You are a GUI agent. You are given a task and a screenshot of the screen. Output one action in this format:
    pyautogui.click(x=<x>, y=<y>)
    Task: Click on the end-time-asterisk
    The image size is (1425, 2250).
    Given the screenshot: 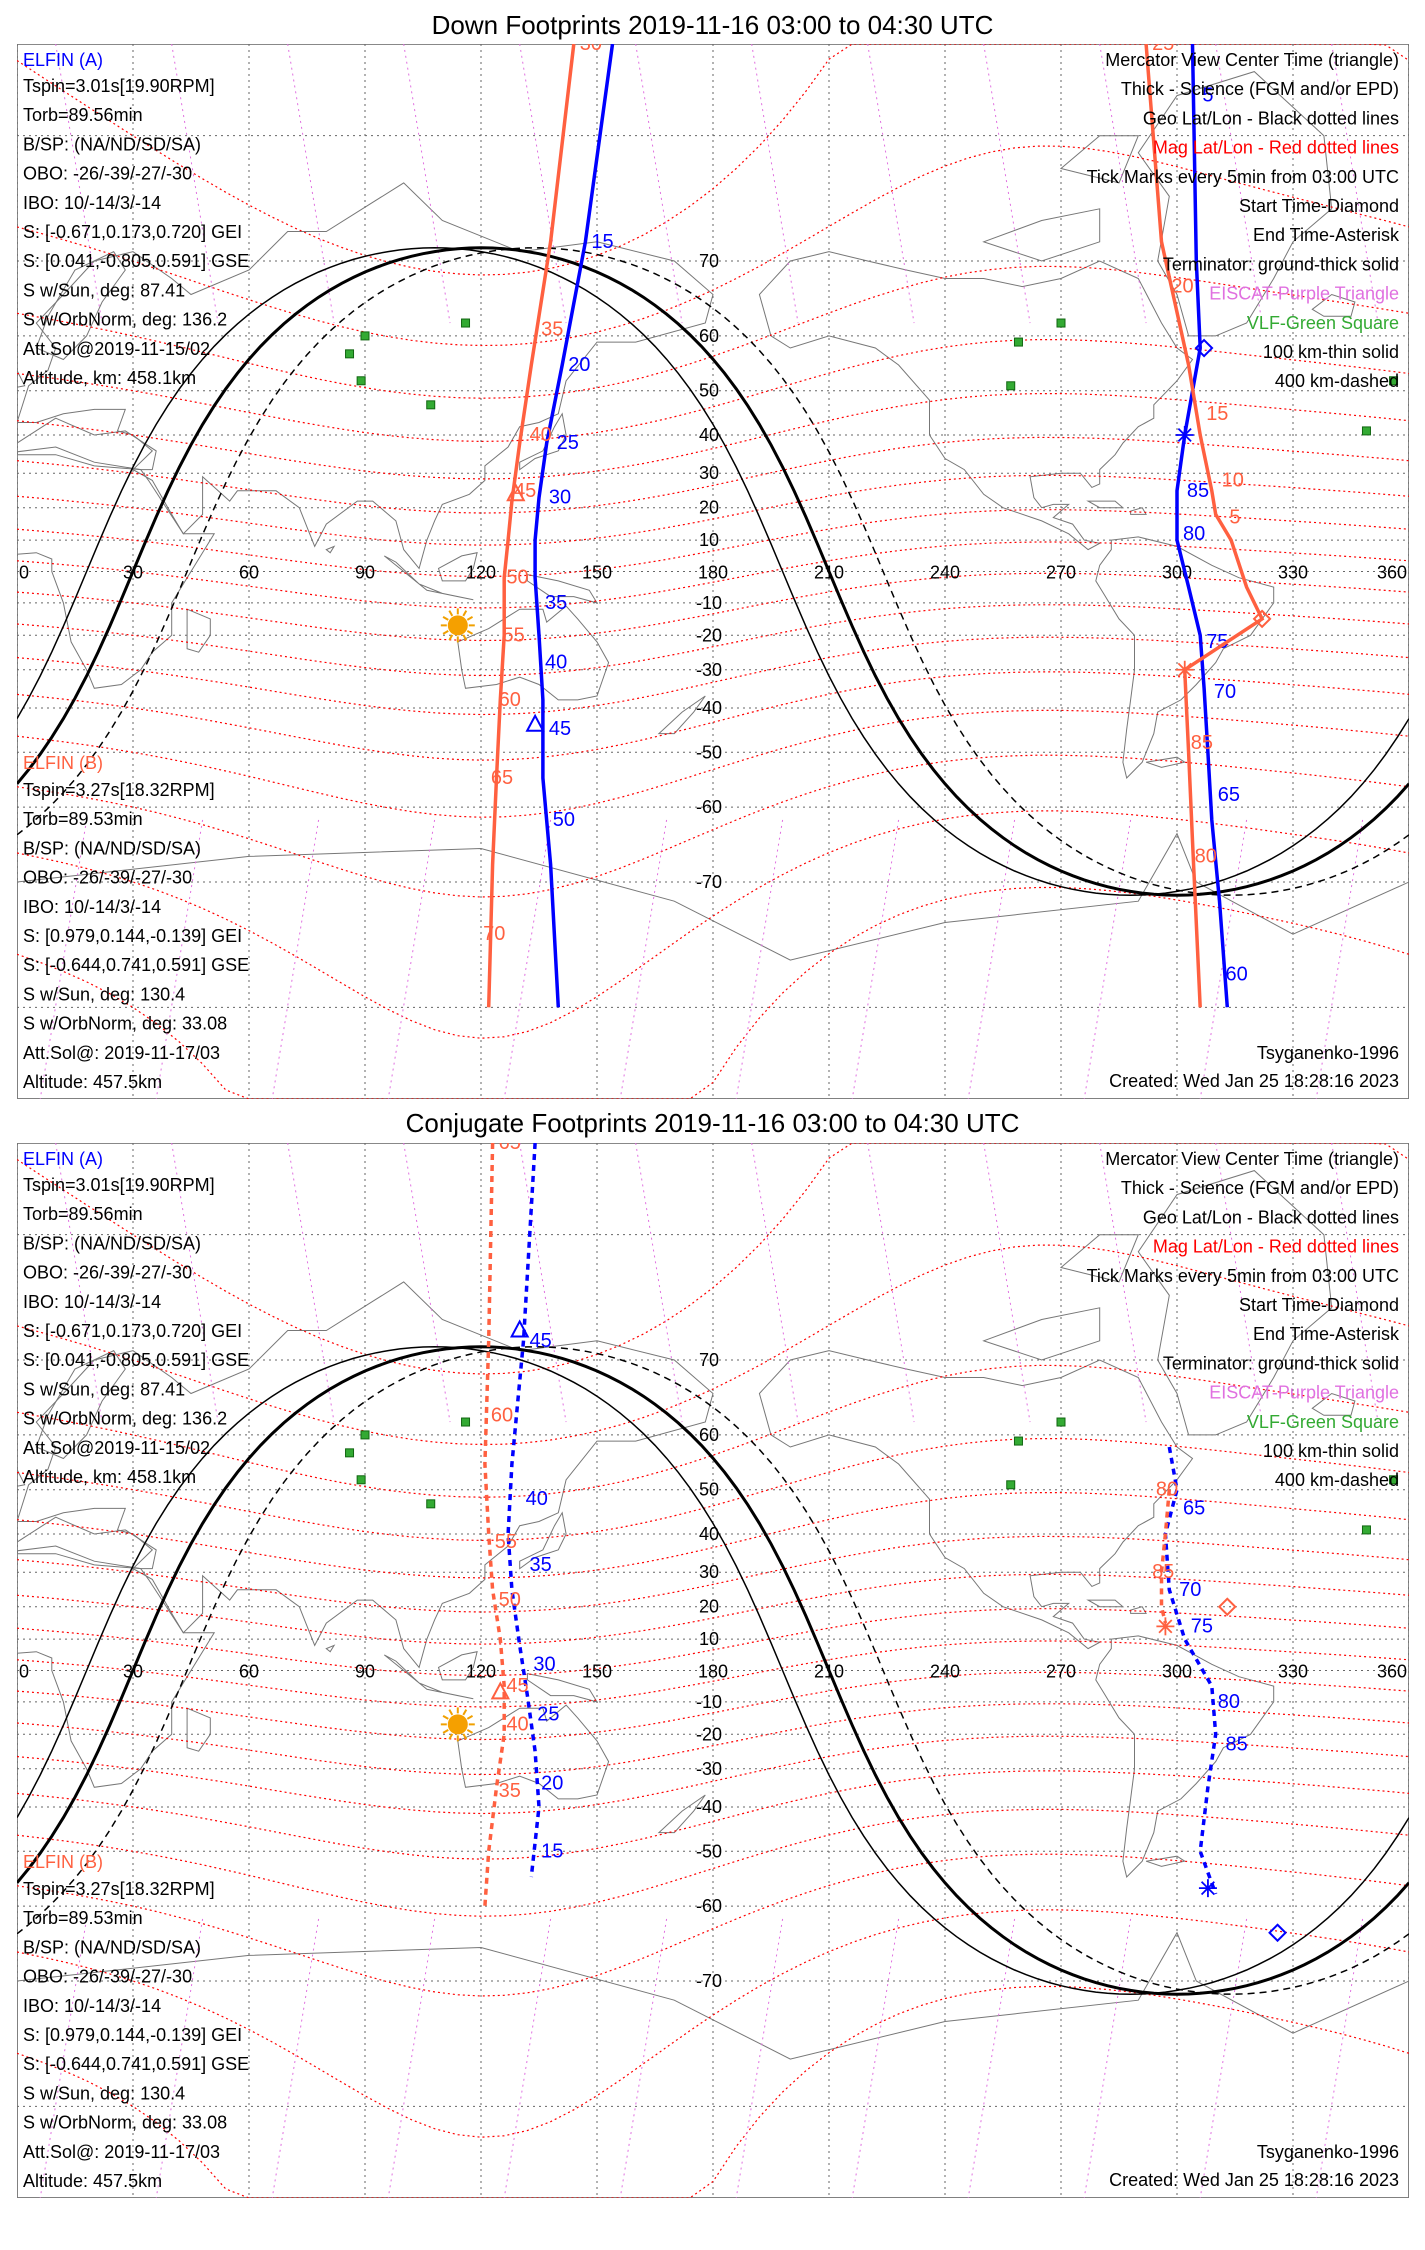 What is the action you would take?
    pyautogui.click(x=1184, y=669)
    